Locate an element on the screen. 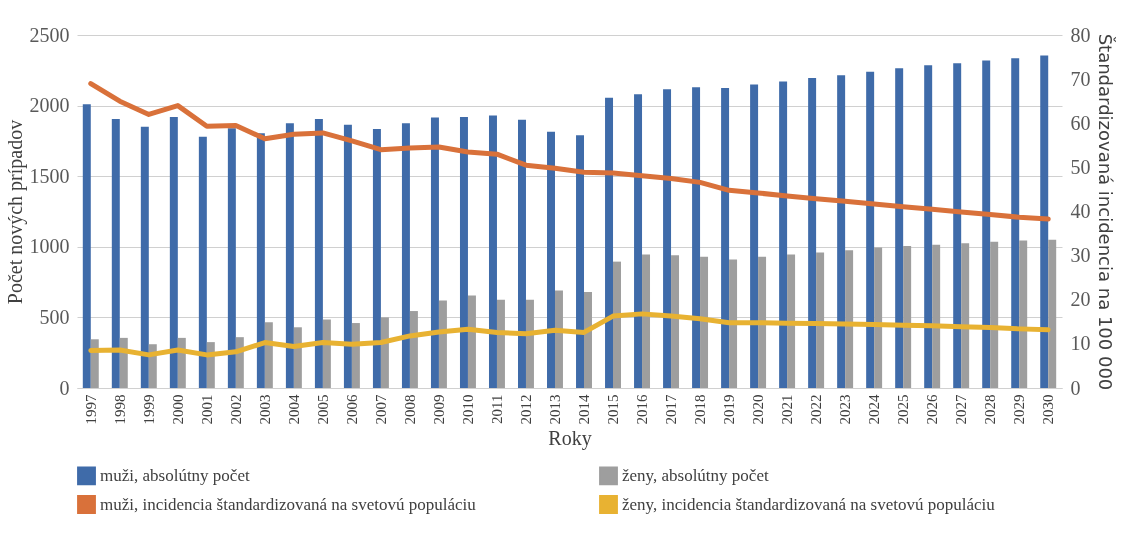 The image size is (1144, 533). x-tick-label: 2016 is located at coordinates (642, 409).